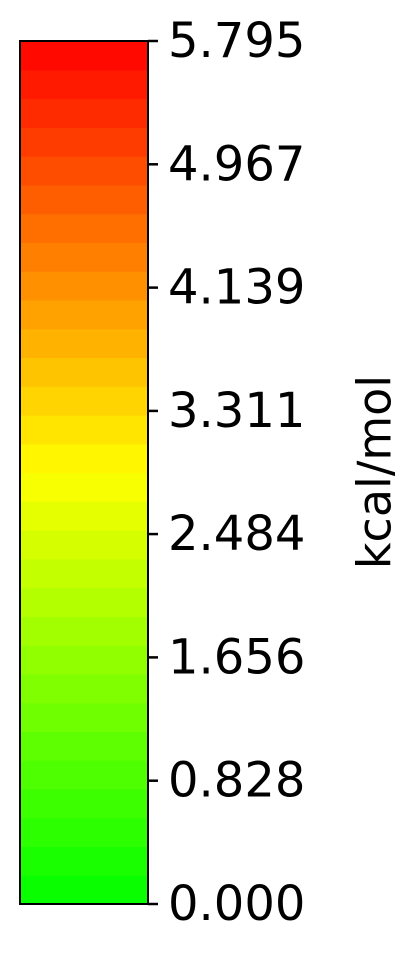 The height and width of the screenshot is (958, 412). Describe the element at coordinates (236, 534) in the screenshot. I see `colorbar-tick-label: 2.484` at that location.